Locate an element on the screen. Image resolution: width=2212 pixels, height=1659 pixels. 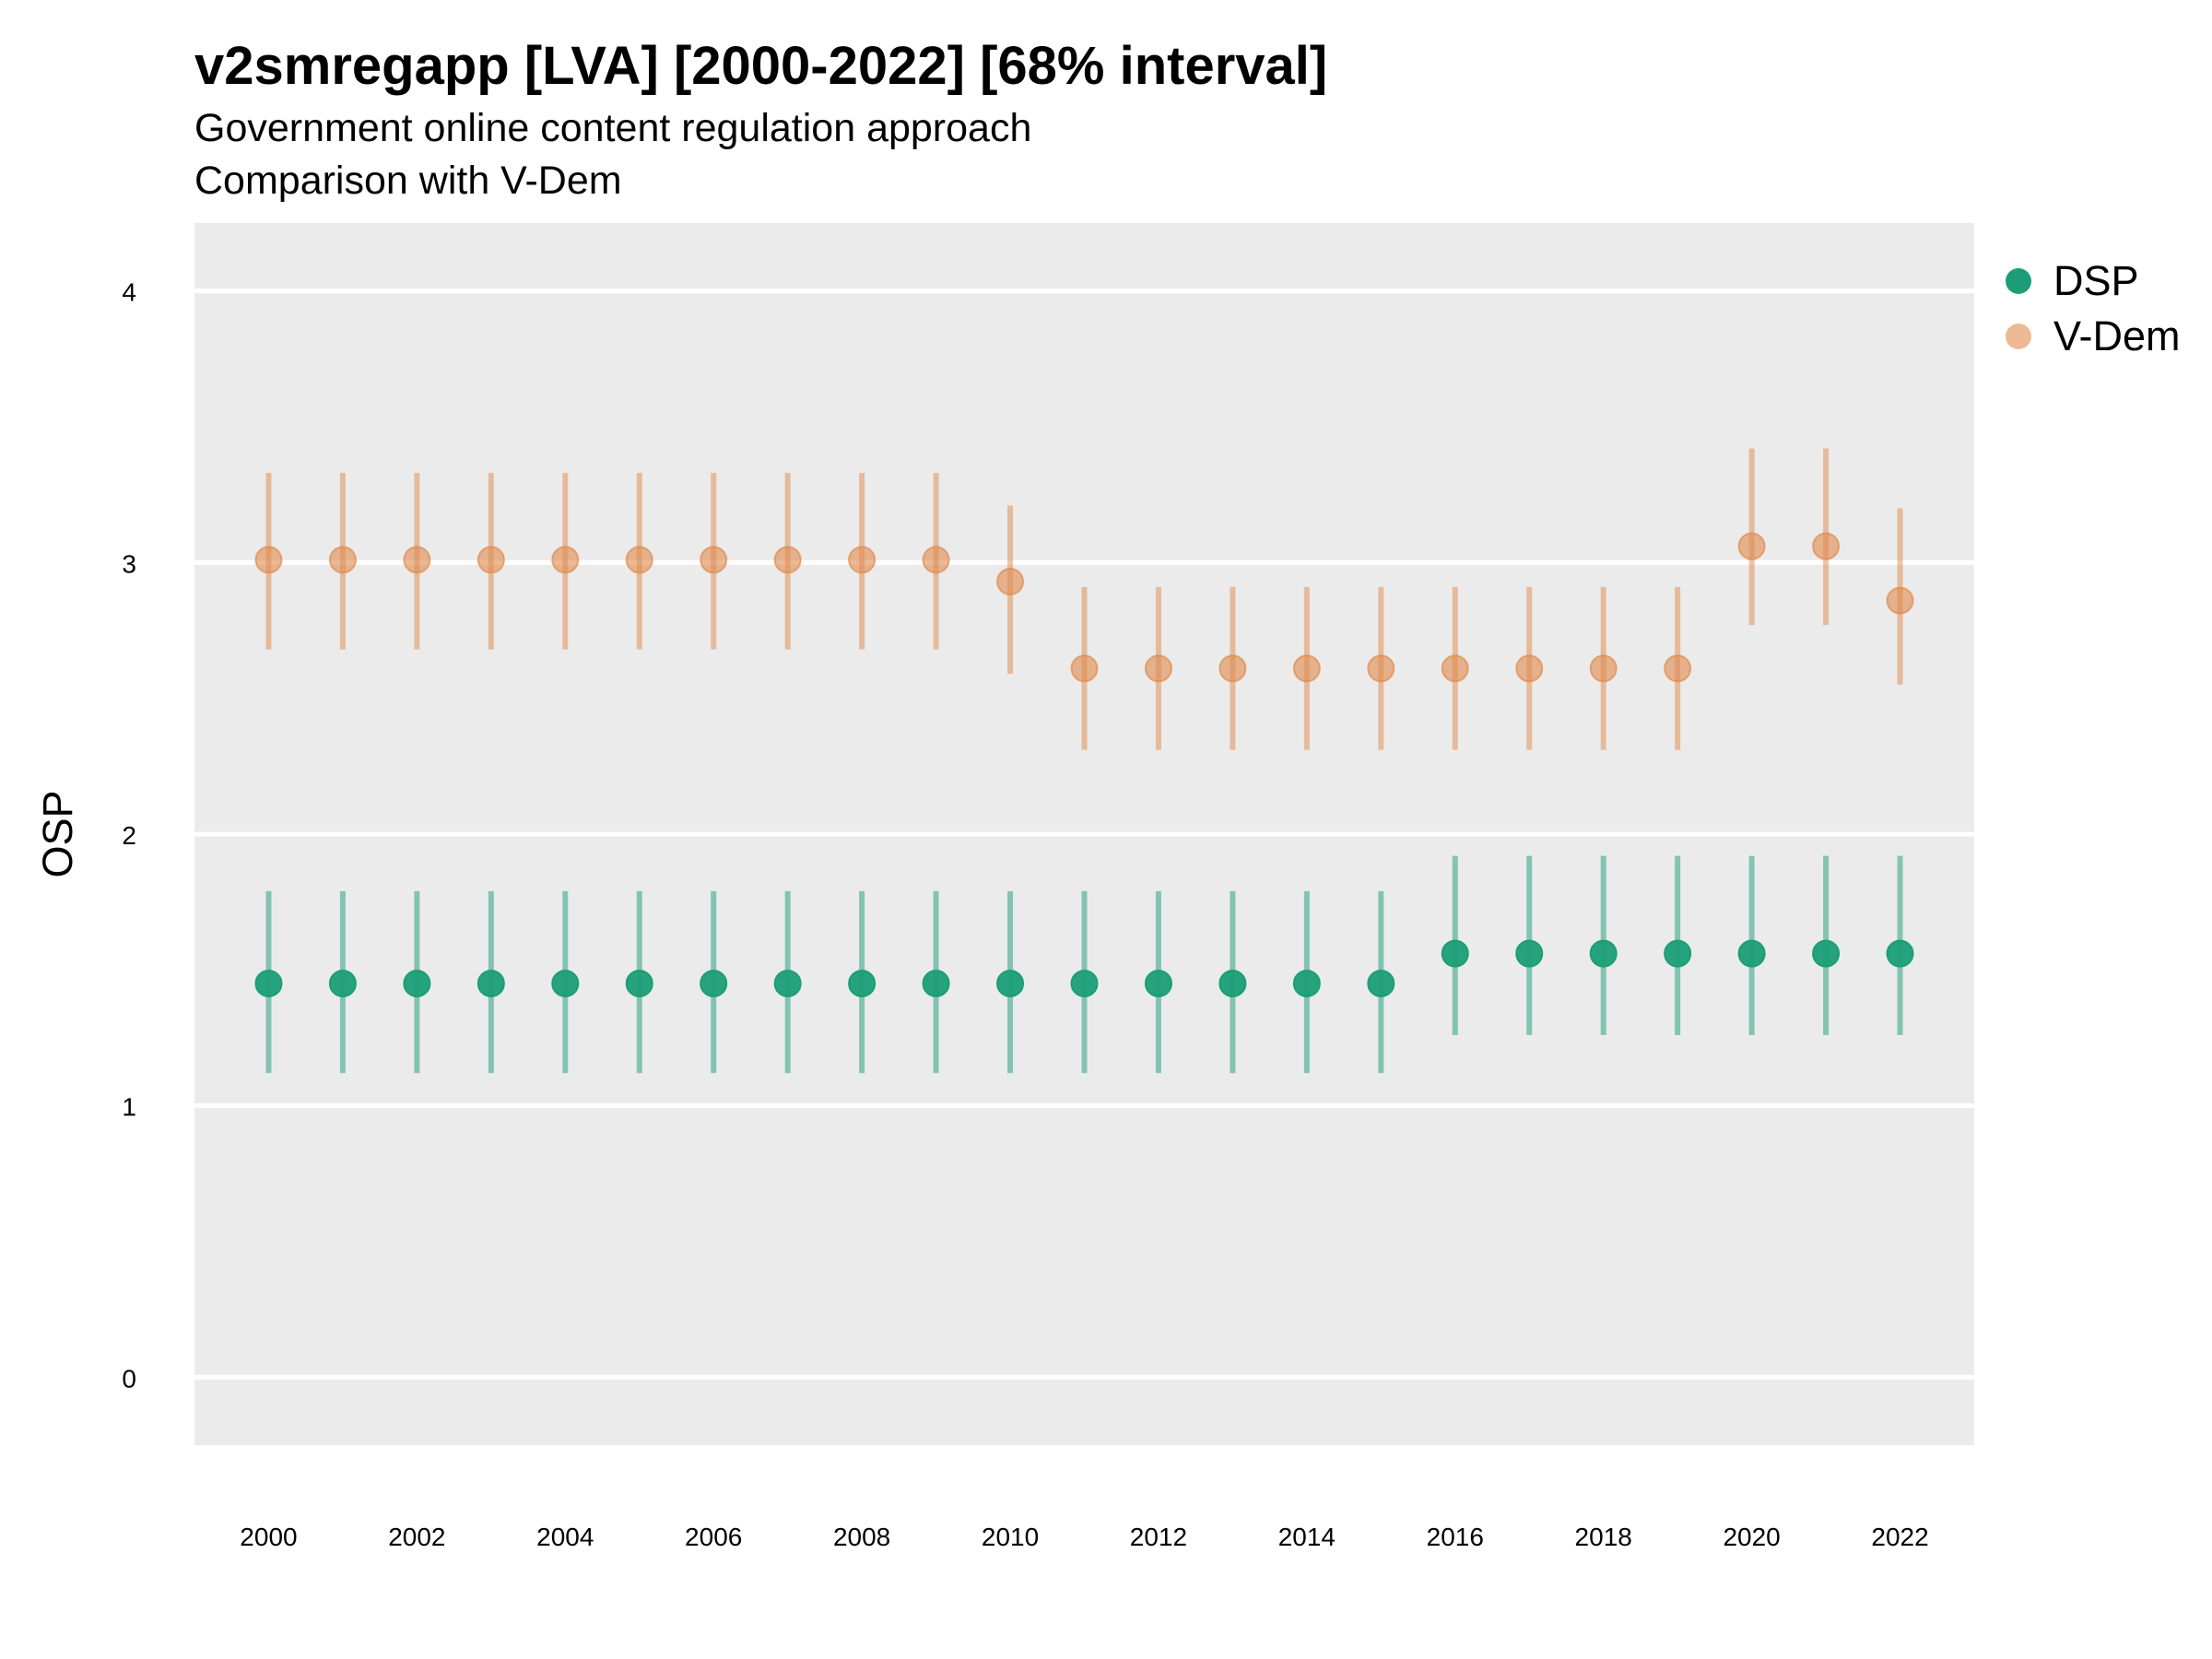
point-vdem-2007 is located at coordinates (787, 560).